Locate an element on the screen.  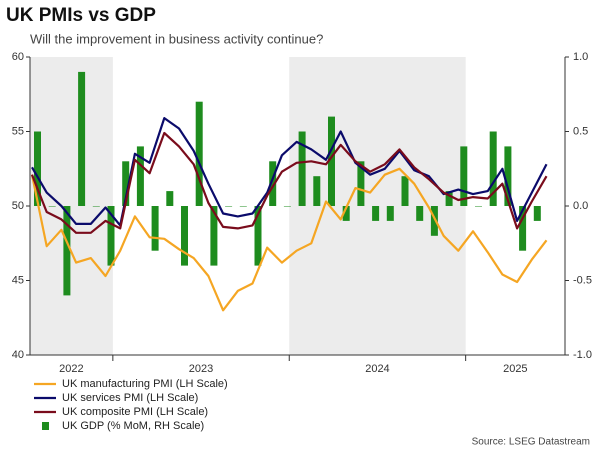
legend-label: UK services PMI (LH Scale) is located at coordinates (130, 398).